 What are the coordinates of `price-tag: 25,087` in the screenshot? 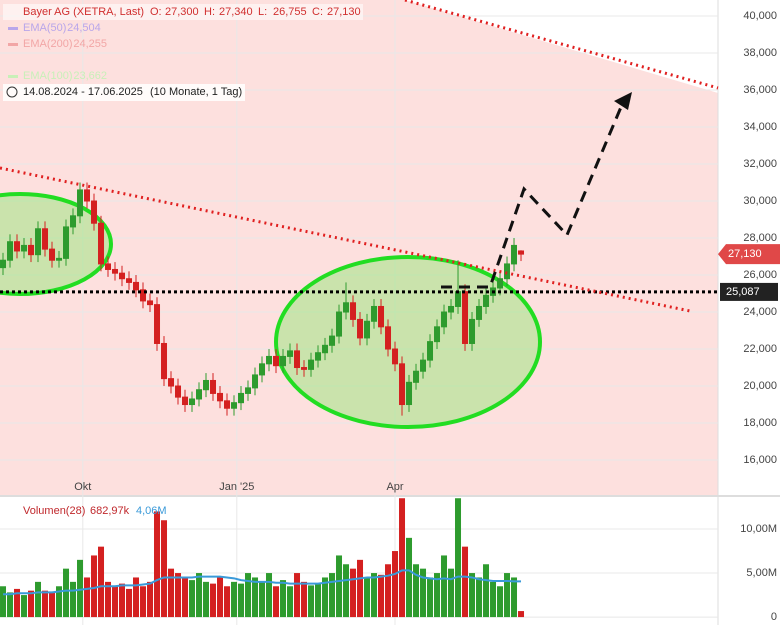 It's located at (743, 292).